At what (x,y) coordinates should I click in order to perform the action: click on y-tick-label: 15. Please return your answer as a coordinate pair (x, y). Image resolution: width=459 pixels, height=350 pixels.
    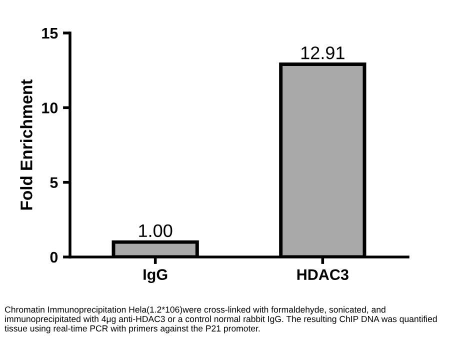
    Looking at the image, I should click on (50, 33).